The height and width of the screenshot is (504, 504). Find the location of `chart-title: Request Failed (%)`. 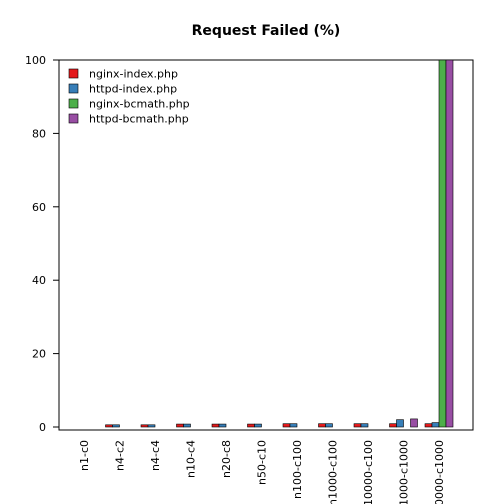

chart-title: Request Failed (%) is located at coordinates (266, 31).